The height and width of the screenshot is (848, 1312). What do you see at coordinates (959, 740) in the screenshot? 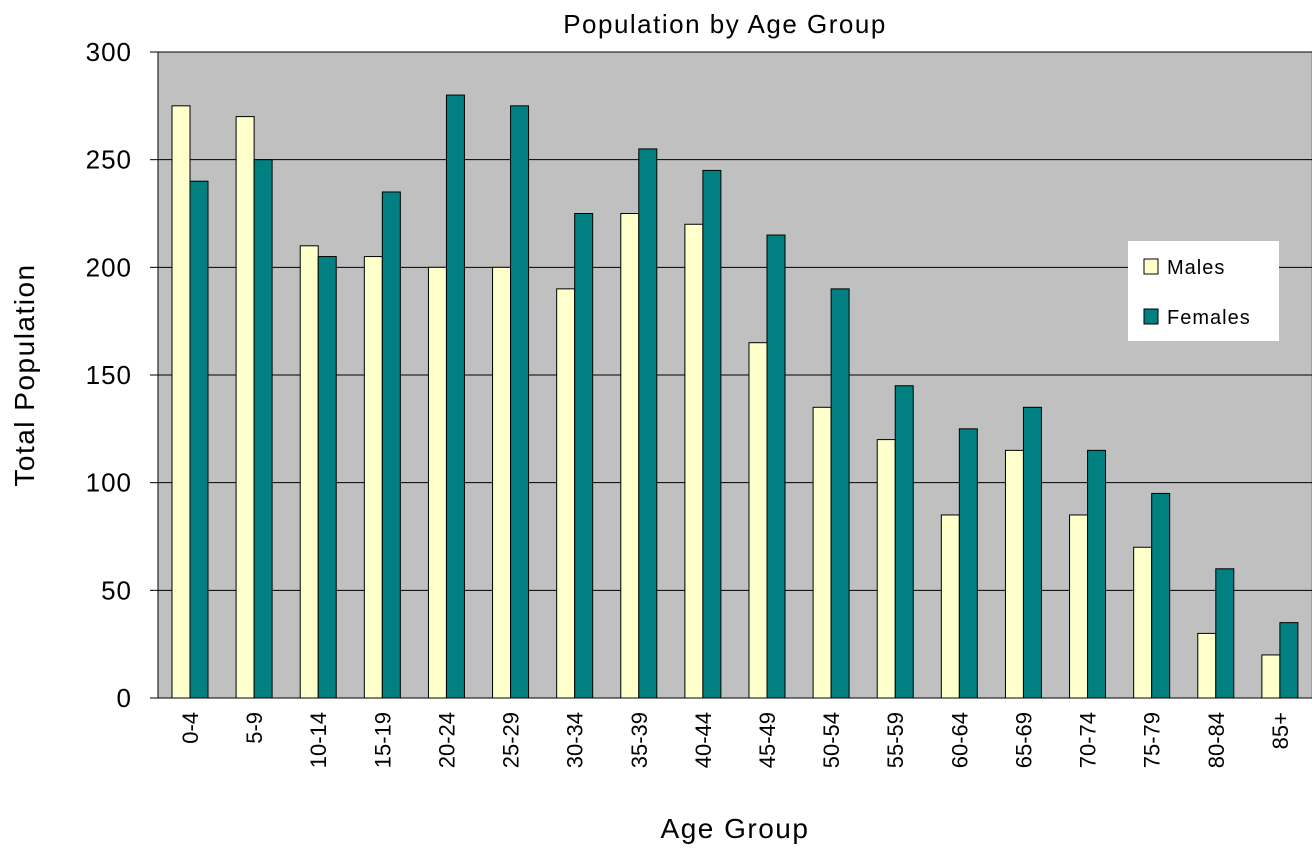
I see `x-tick-label-60-64: 60-64` at bounding box center [959, 740].